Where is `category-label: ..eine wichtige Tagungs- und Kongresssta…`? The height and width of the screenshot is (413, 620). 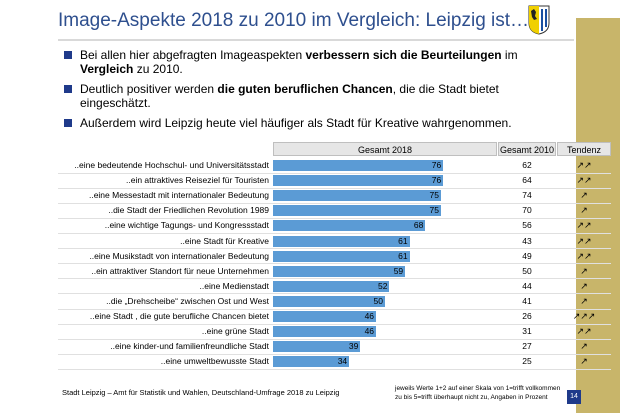 category-label: ..eine wichtige Tagungs- und Kongresssta… is located at coordinates (186, 225).